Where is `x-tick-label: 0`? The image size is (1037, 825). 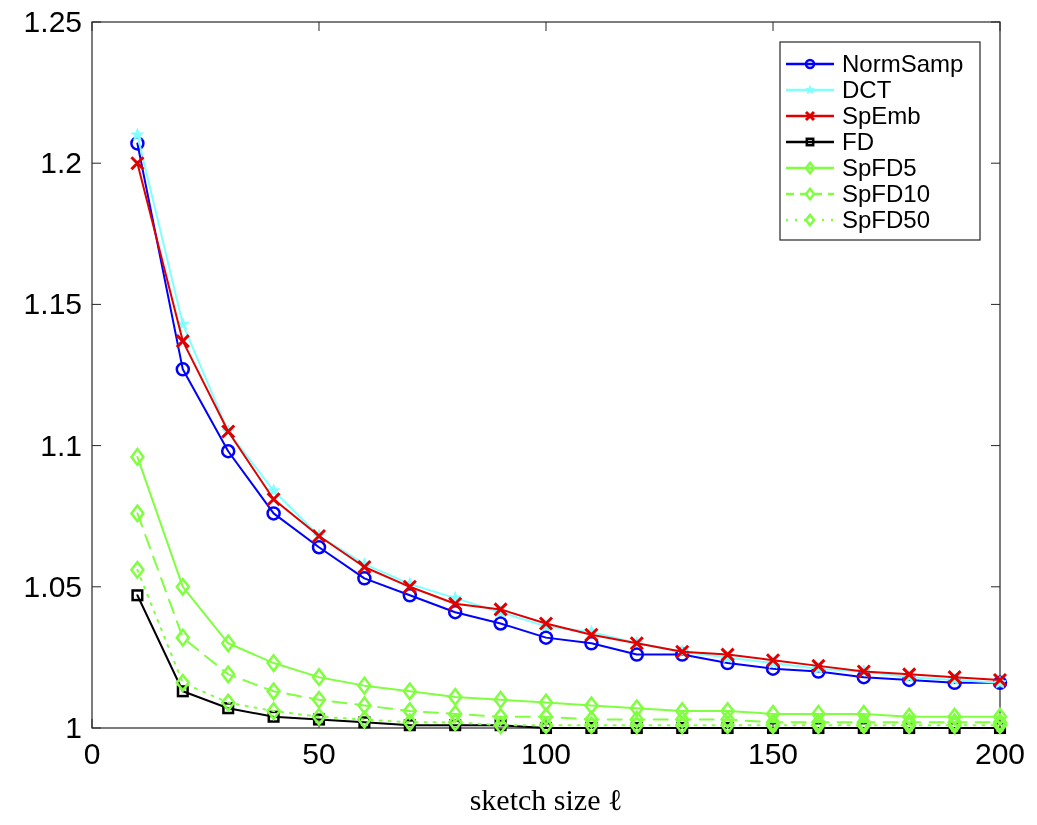 x-tick-label: 0 is located at coordinates (92, 753).